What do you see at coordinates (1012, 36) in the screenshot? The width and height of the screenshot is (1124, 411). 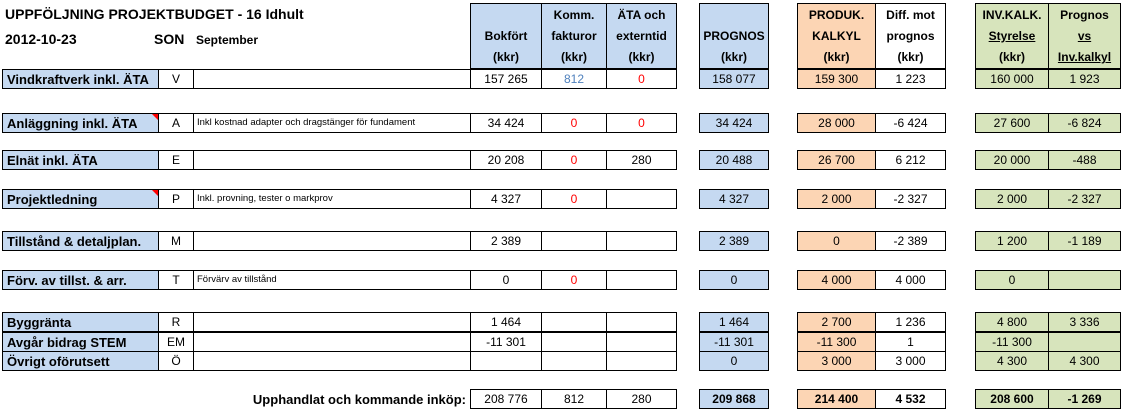 I see `header-inv-kalk: INV.KALK. Styrelse (kkr)` at bounding box center [1012, 36].